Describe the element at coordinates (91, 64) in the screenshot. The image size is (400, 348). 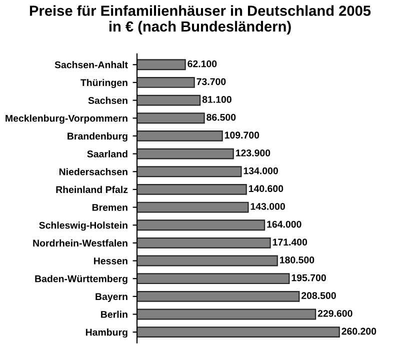
I see `y-tick-label: Sachsen-Anhalt` at that location.